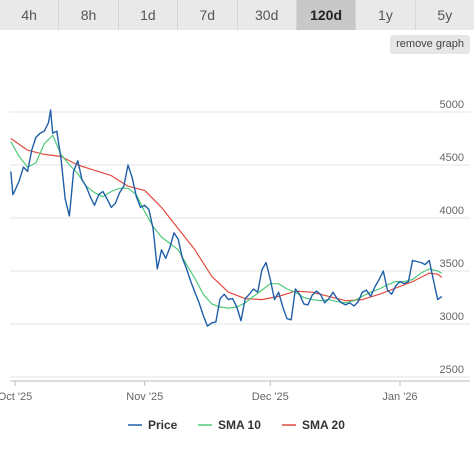 Image resolution: width=474 pixels, height=455 pixels. I want to click on tab-4h: 4h, so click(30, 15).